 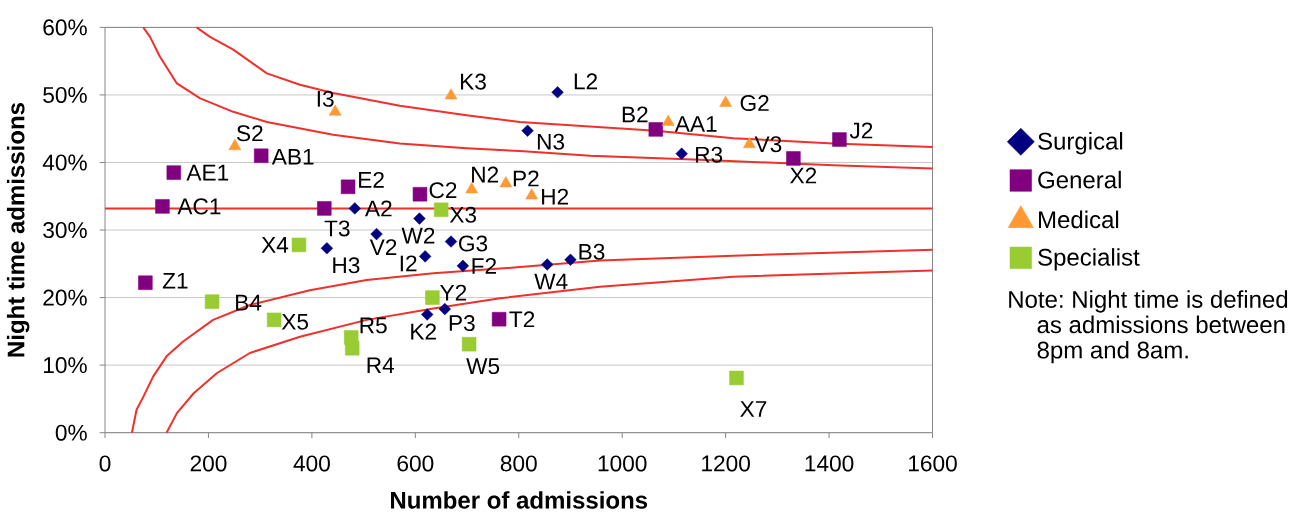 What do you see at coordinates (483, 366) in the screenshot?
I see `annotation: W5` at bounding box center [483, 366].